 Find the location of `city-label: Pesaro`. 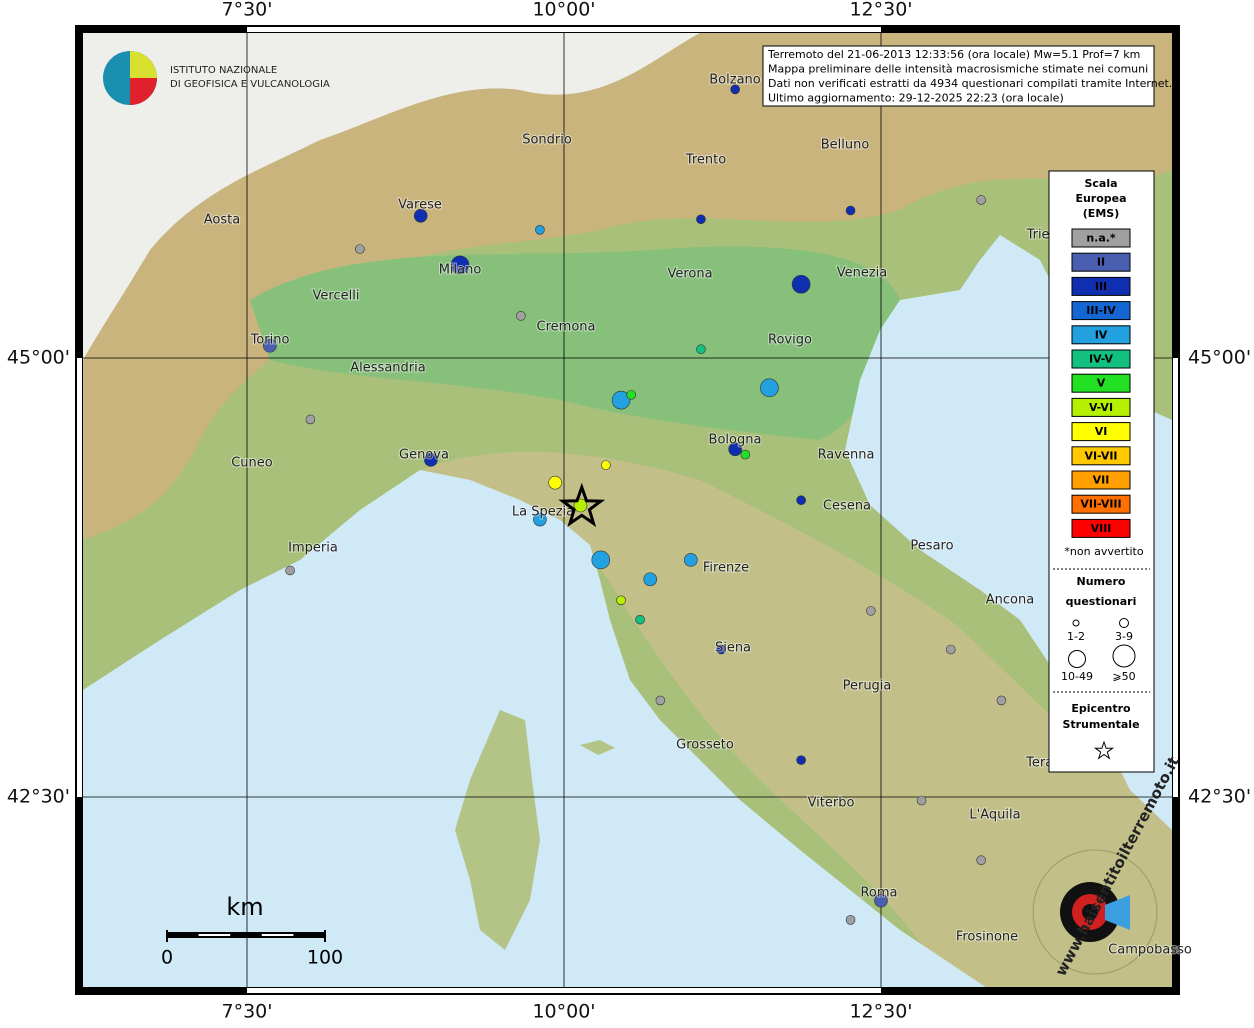

city-label: Pesaro is located at coordinates (931, 546).